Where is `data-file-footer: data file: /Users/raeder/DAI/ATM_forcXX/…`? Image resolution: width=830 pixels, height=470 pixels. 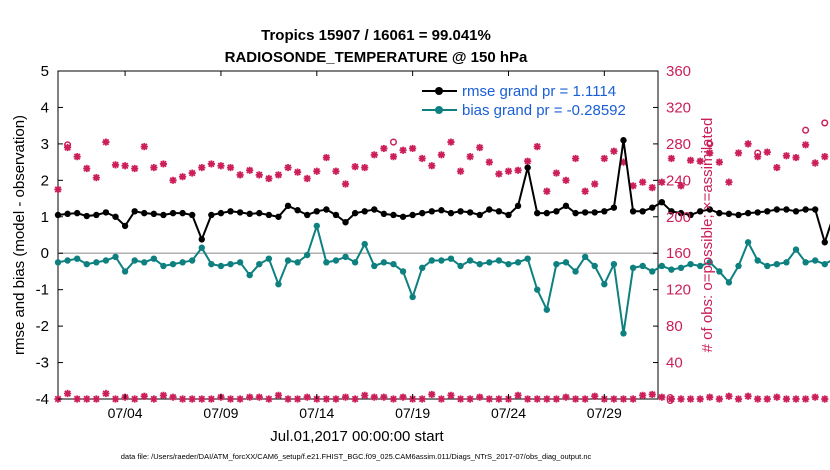 data-file-footer: data file: /Users/raeder/DAI/ATM_forcXX/… is located at coordinates (356, 456).